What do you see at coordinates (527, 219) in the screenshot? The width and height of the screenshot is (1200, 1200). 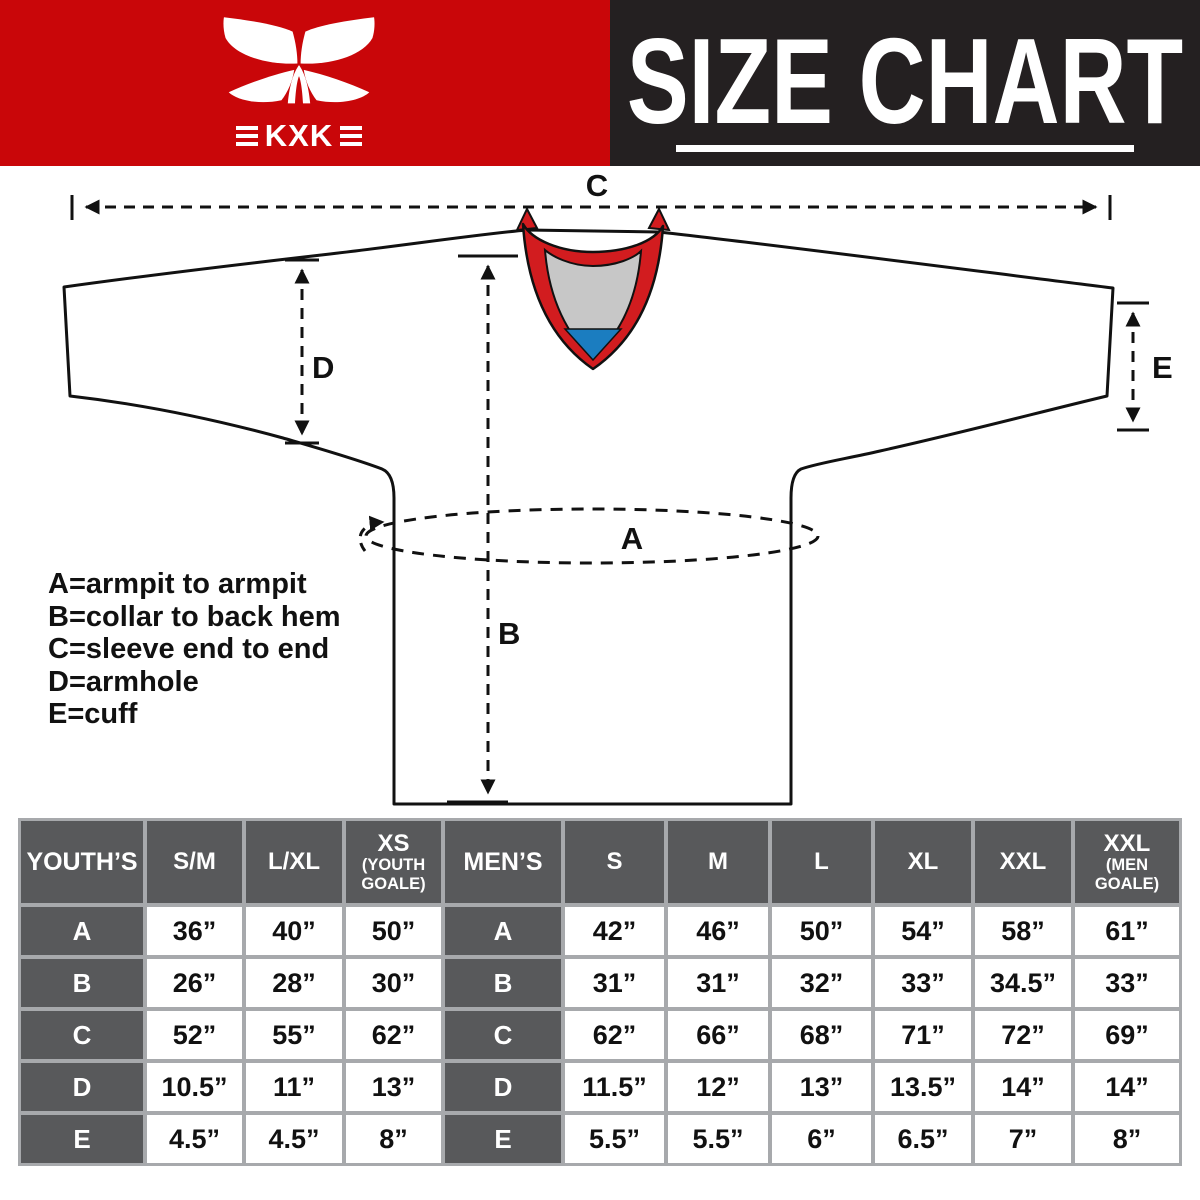 I see `collar-notch-left` at bounding box center [527, 219].